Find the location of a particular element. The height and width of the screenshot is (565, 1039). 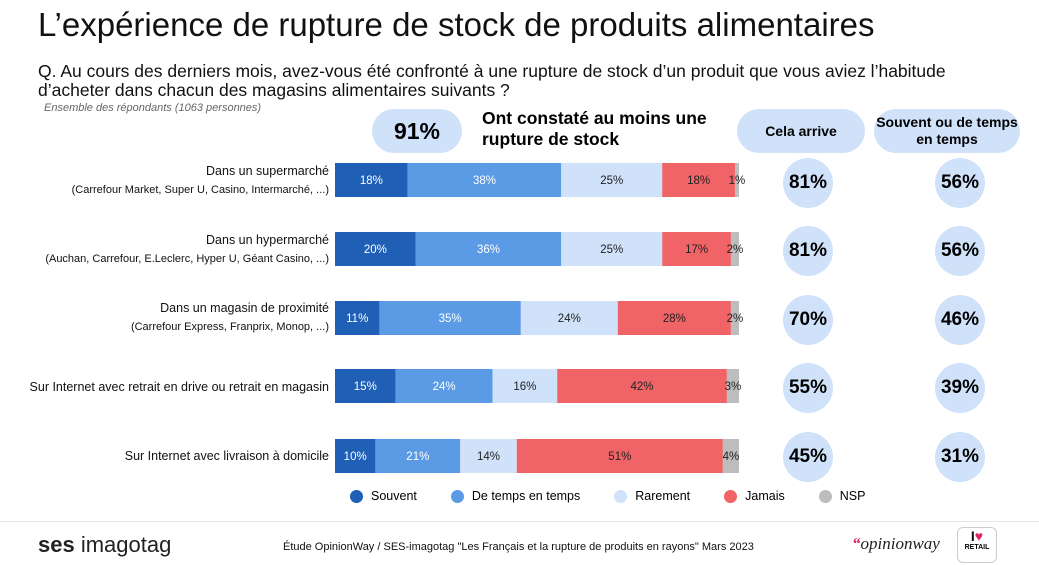

legend-item-souvent: Souvent is located at coordinates (383, 496).